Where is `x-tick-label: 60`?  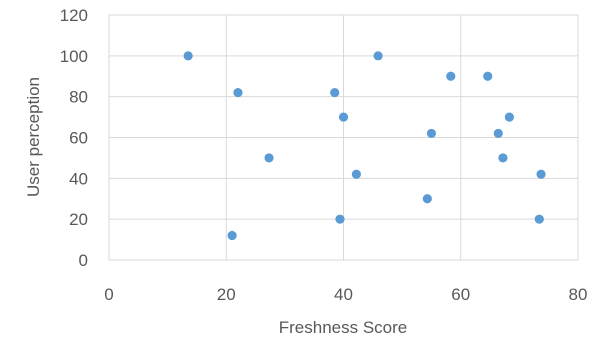 x-tick-label: 60 is located at coordinates (460, 294).